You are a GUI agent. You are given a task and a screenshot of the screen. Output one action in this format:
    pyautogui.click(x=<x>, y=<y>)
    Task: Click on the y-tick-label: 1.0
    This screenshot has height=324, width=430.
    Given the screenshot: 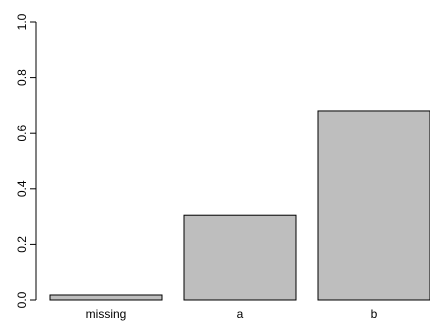 What is the action you would take?
    pyautogui.click(x=22, y=21)
    